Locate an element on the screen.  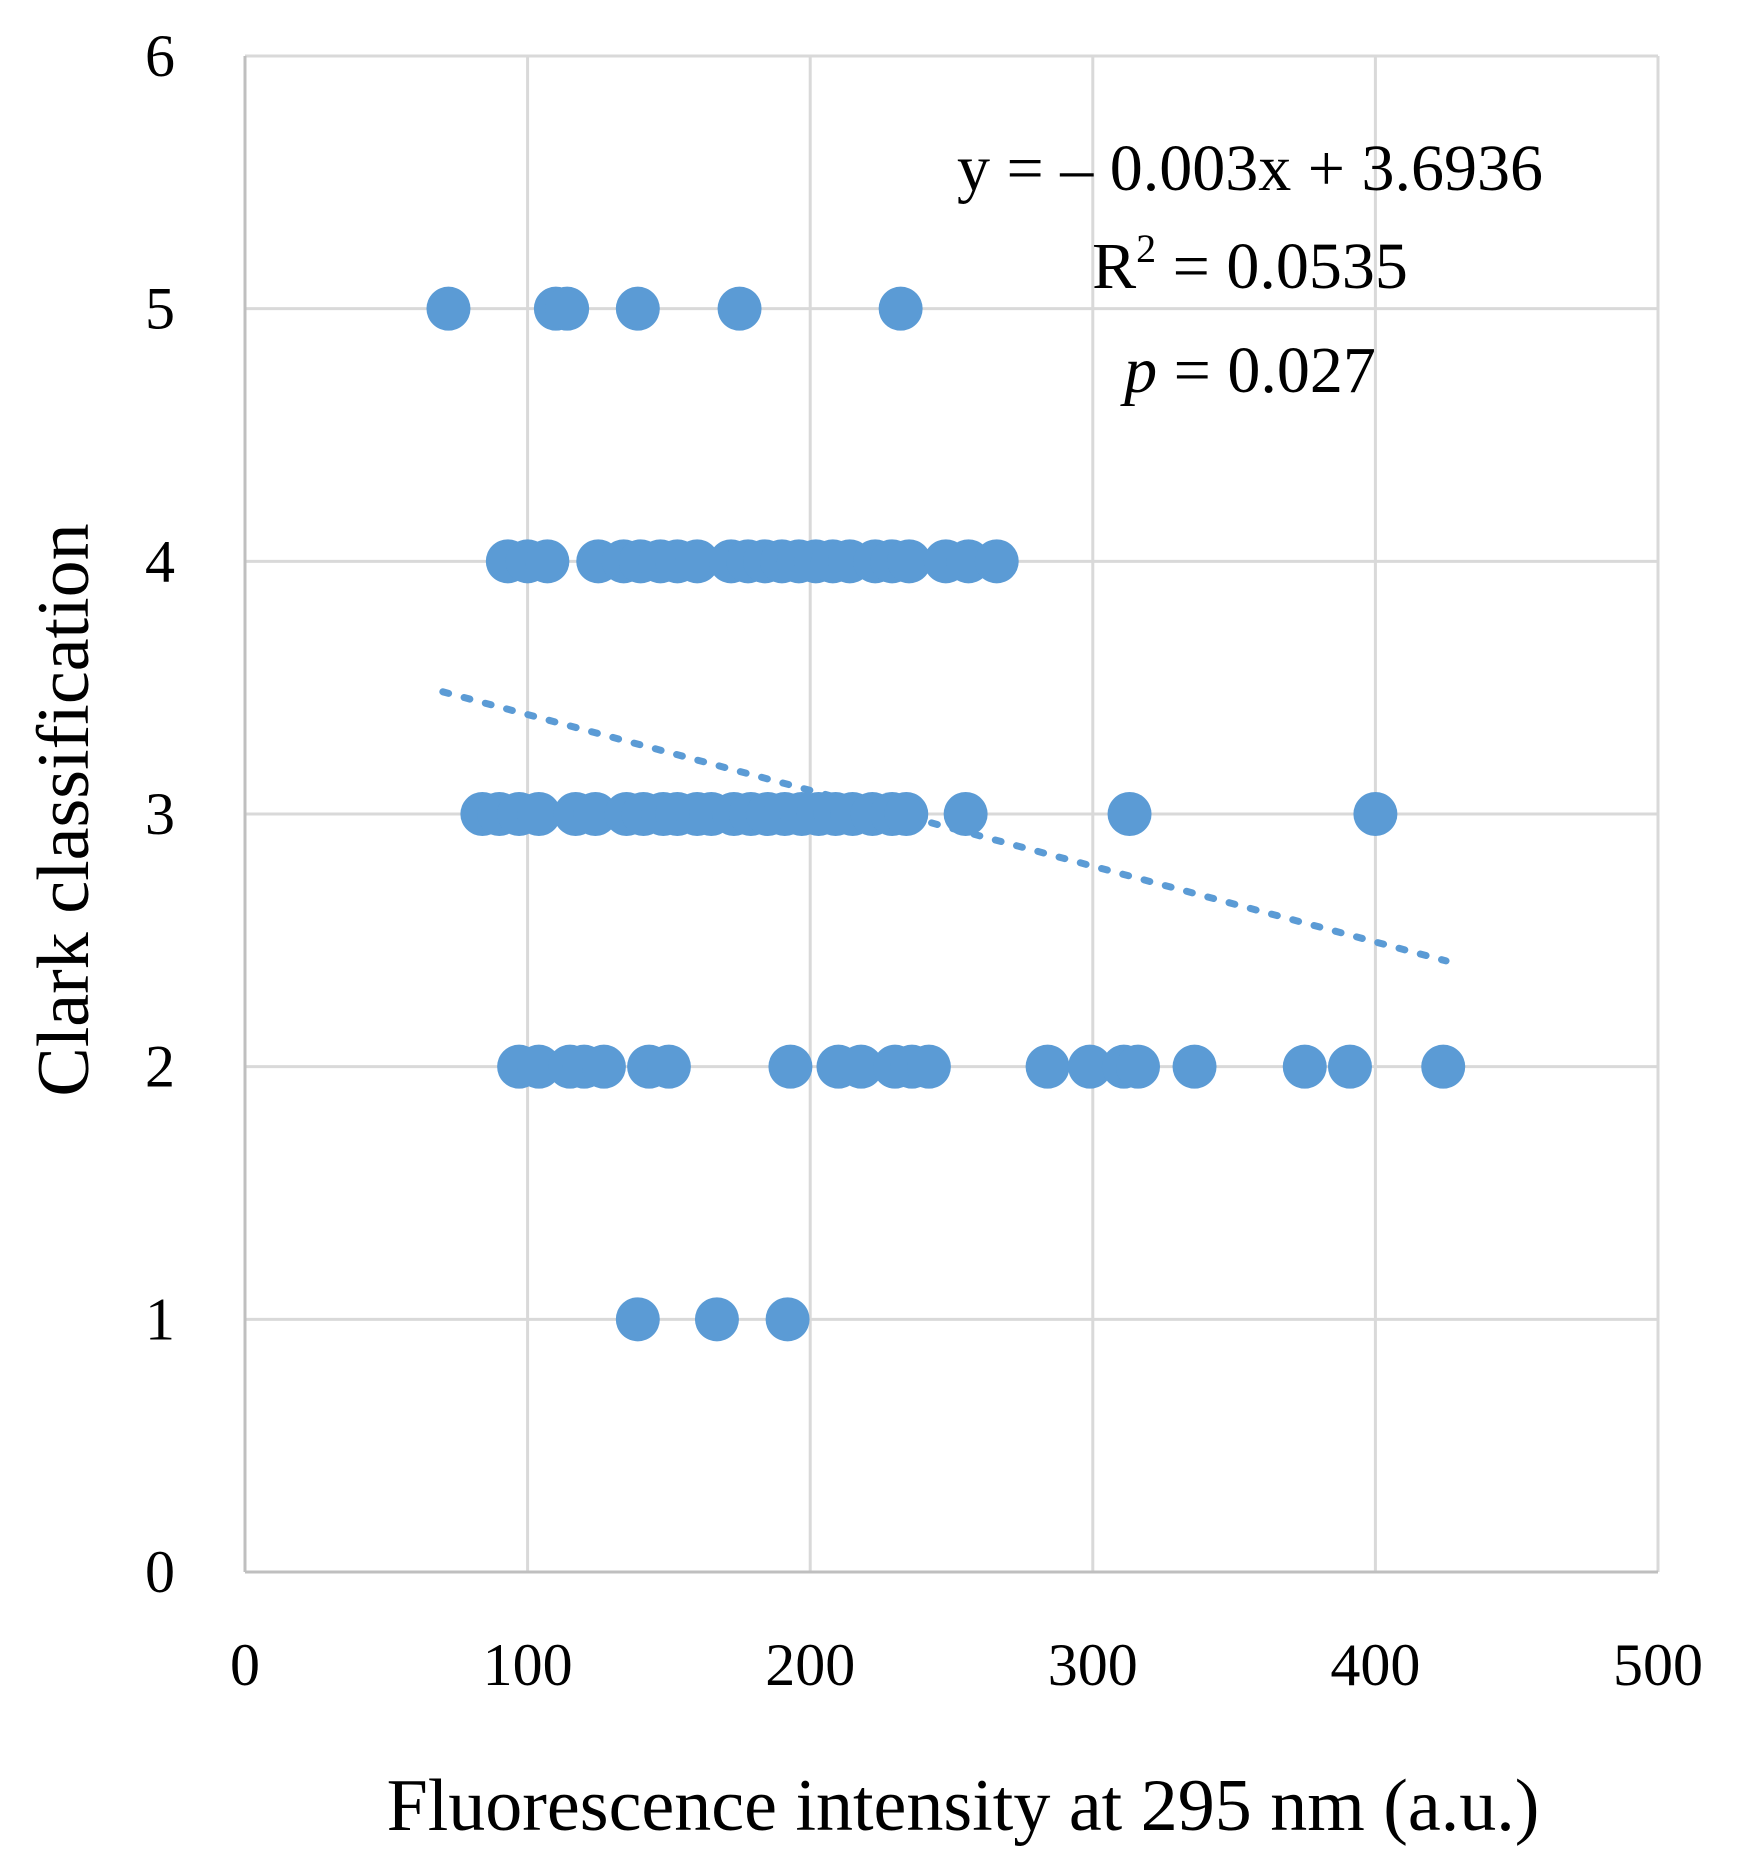
y-tick-label-4: 4 is located at coordinates (160, 561).